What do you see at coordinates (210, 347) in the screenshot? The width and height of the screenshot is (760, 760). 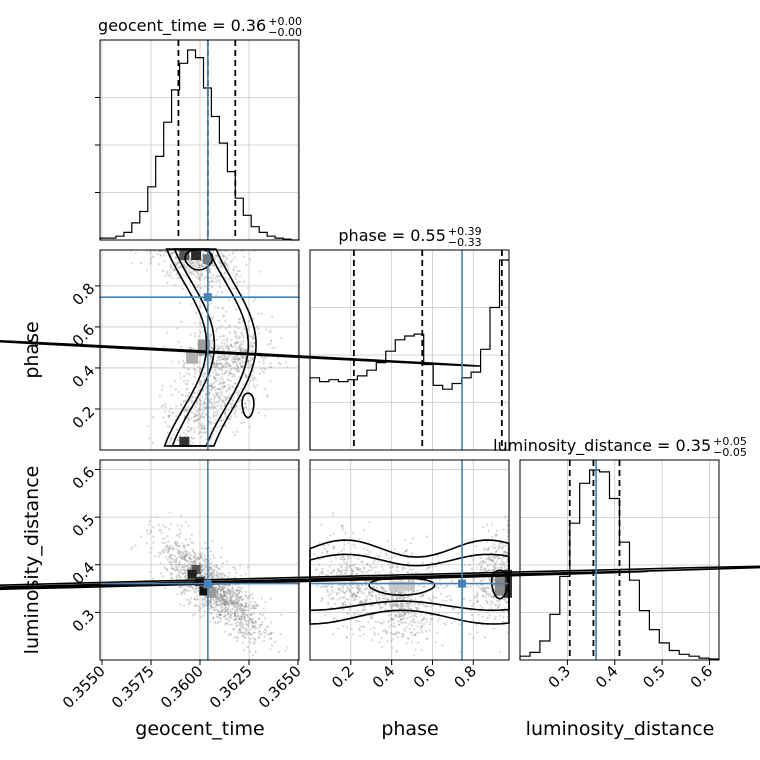 I see `contour-middle` at bounding box center [210, 347].